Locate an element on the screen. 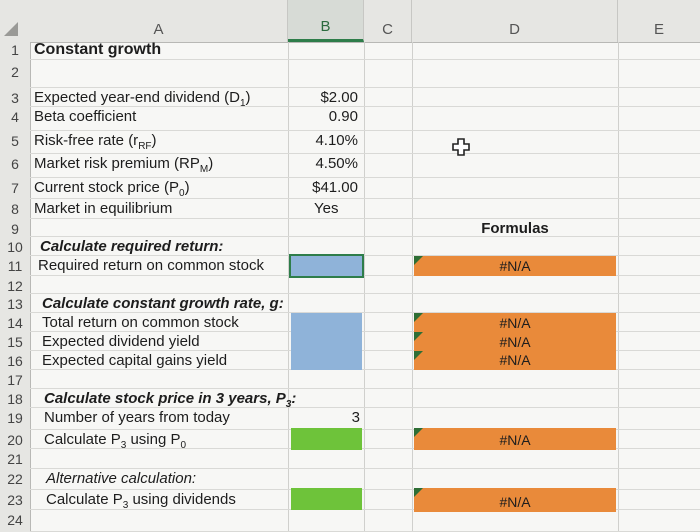 This screenshot has width=700, height=532. value-dividend: $2.00 is located at coordinates (339, 97).